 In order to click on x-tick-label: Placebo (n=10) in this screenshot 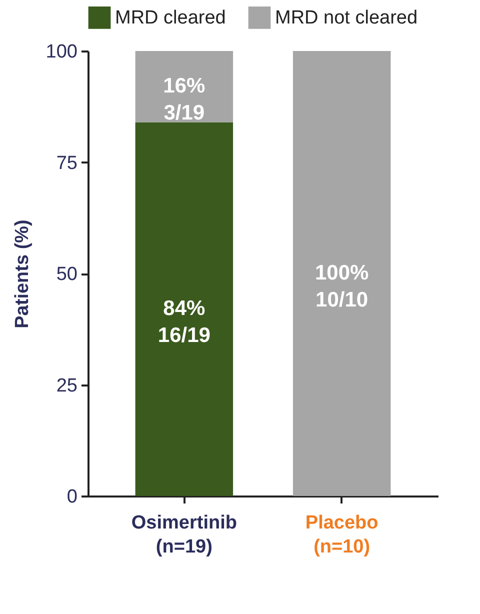, I will do `click(341, 535)`.